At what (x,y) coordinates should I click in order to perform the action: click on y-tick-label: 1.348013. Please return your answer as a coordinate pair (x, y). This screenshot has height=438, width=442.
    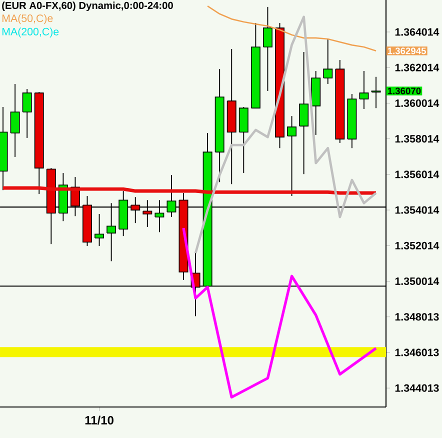
    Looking at the image, I should click on (417, 317).